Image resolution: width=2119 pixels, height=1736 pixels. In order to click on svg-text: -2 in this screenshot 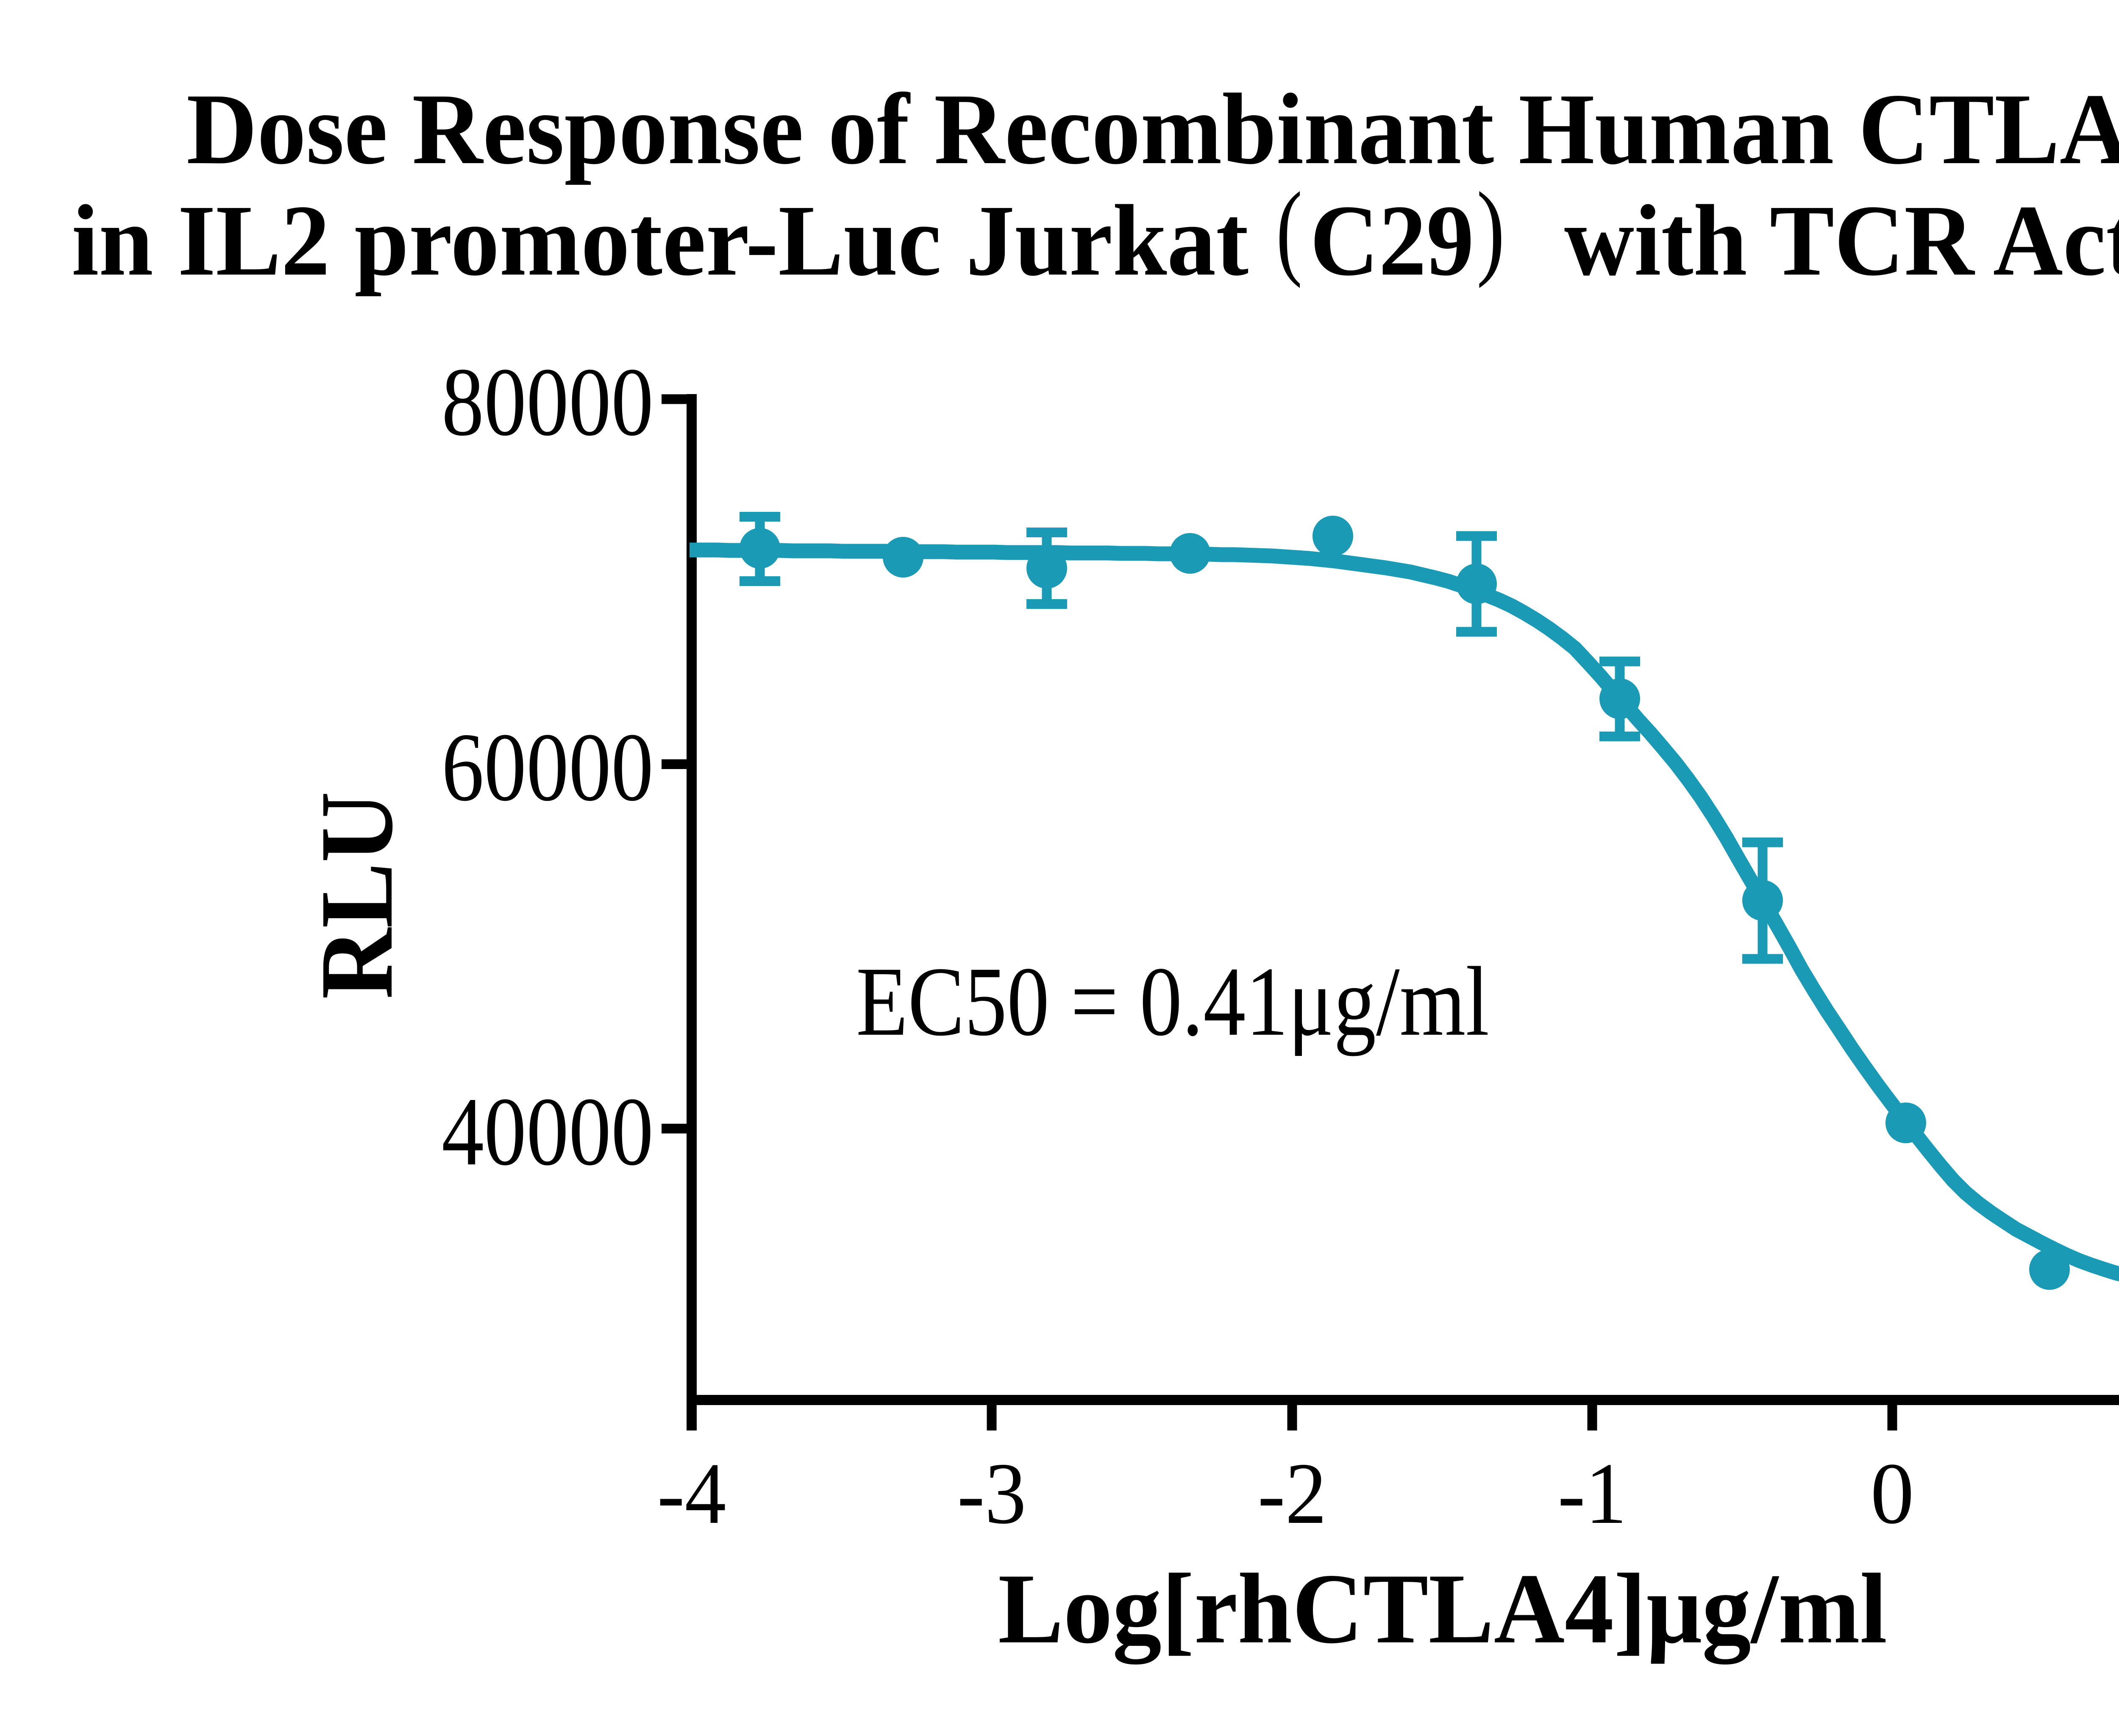, I will do `click(1293, 1493)`.